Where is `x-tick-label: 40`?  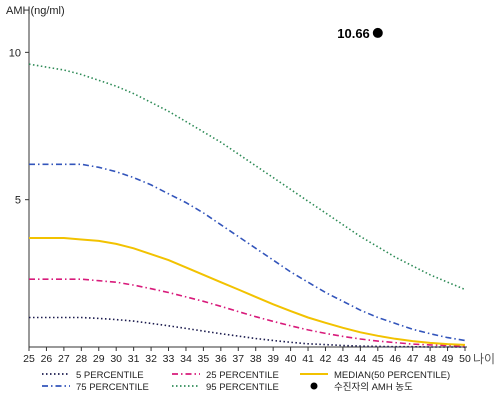
x-tick-label: 40 is located at coordinates (291, 359).